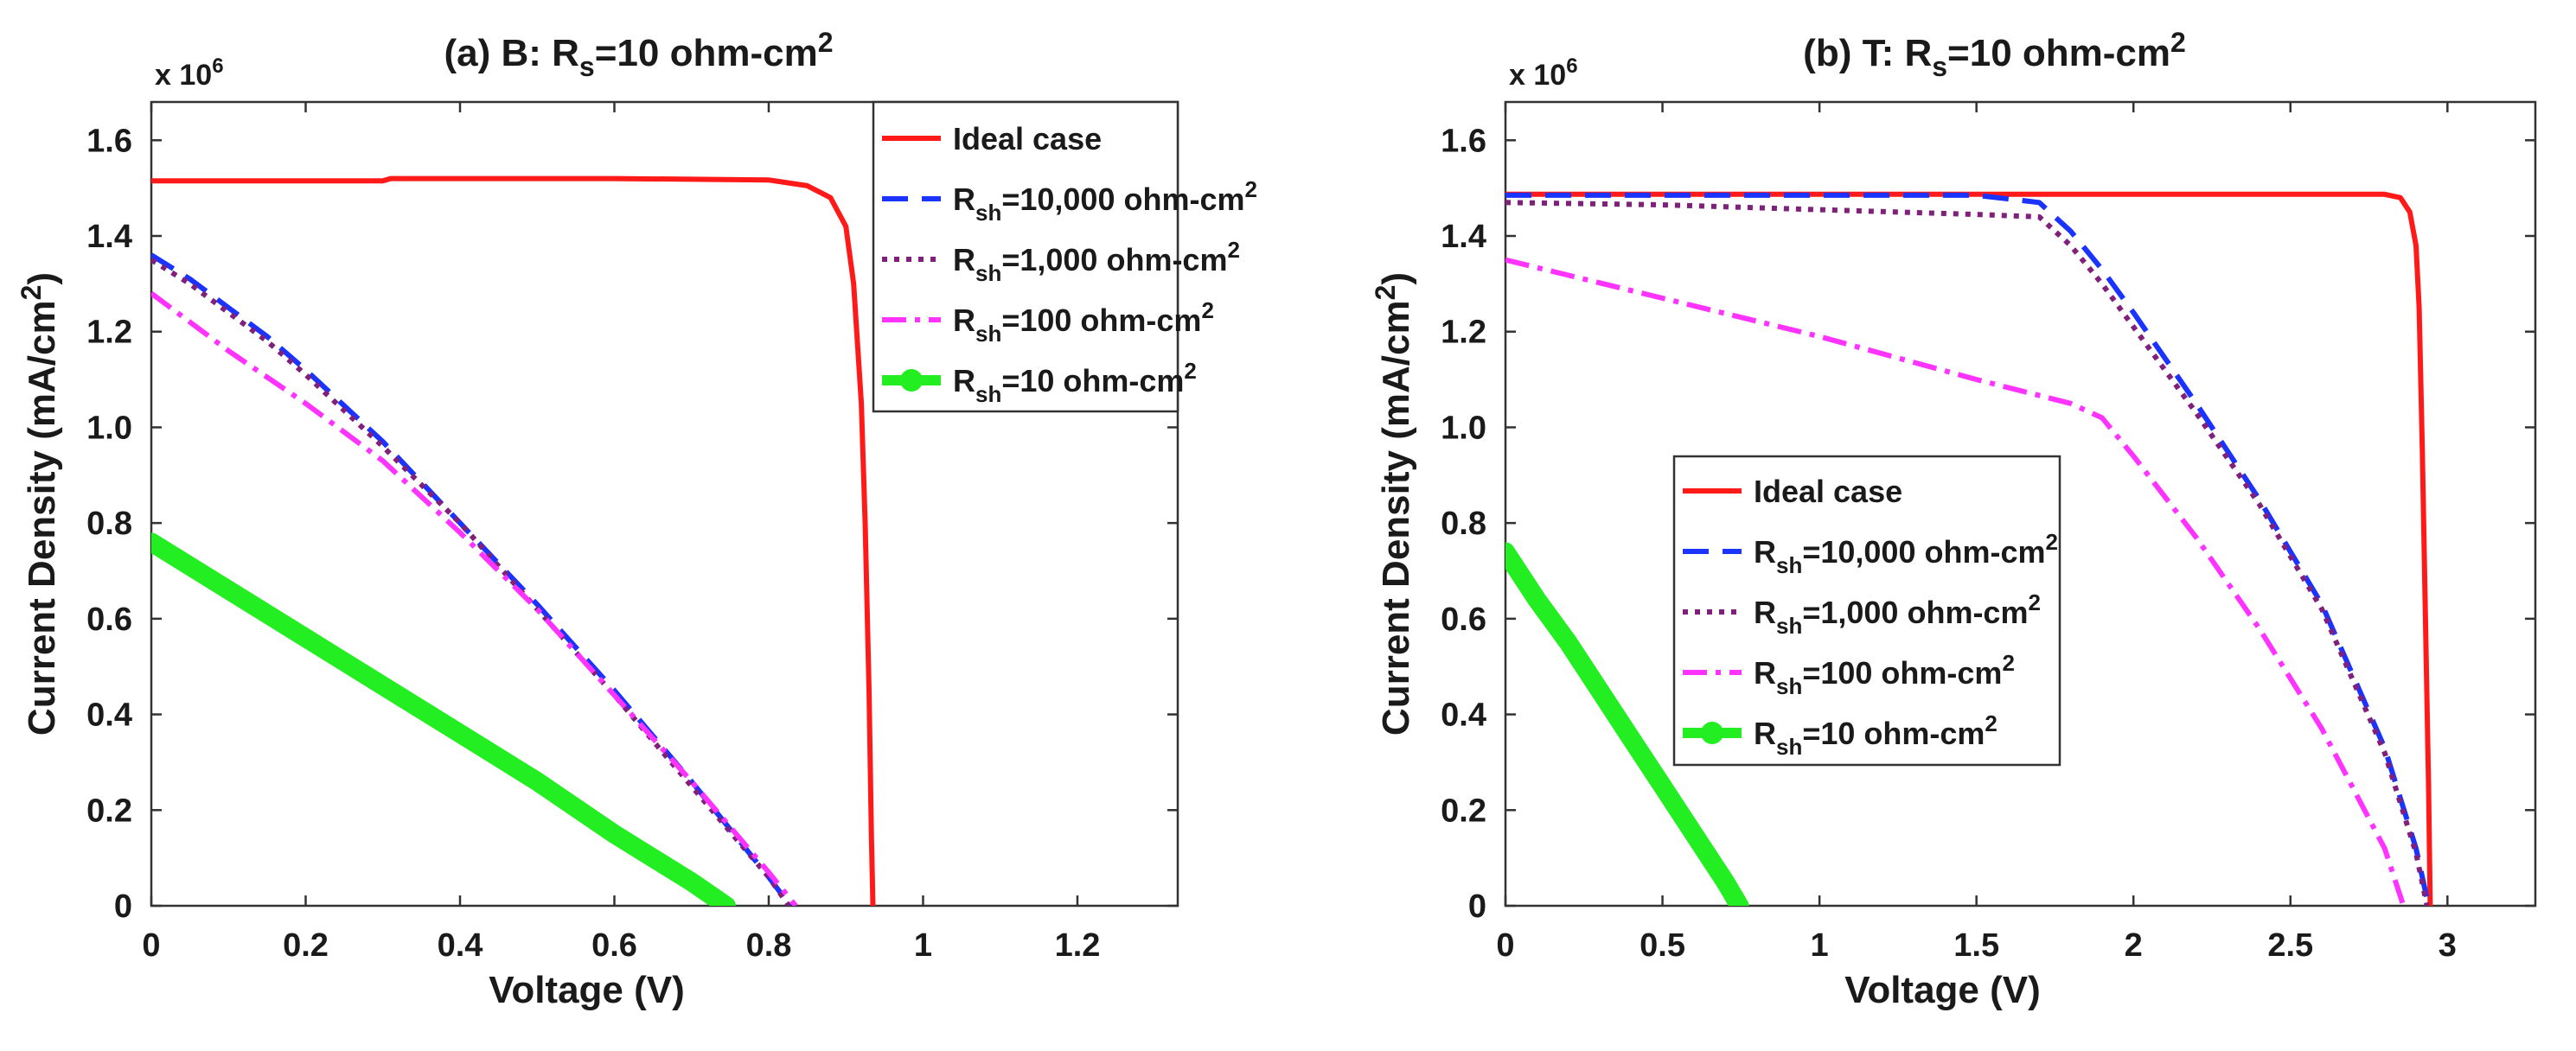 The image size is (2576, 1051). Describe the element at coordinates (1544, 73) in the screenshot. I see `axis-multiplier: x 106` at that location.